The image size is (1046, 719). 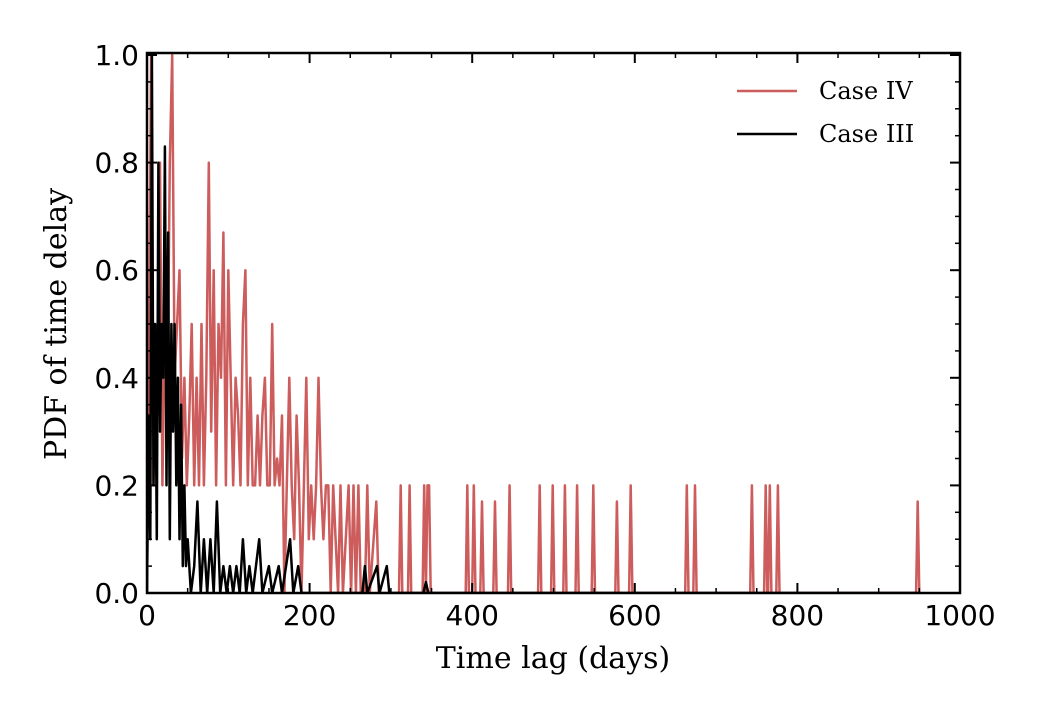 What do you see at coordinates (116, 485) in the screenshot?
I see `y-tick-label: 0.2` at bounding box center [116, 485].